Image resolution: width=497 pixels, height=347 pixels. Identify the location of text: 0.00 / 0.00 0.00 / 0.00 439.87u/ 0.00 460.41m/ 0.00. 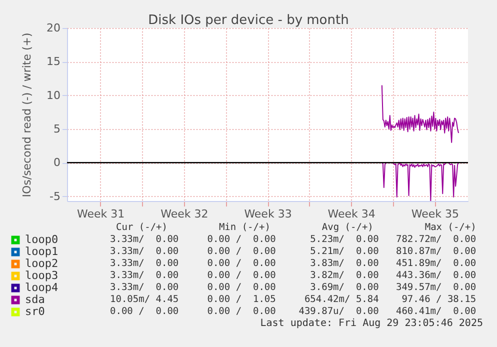
(293, 312).